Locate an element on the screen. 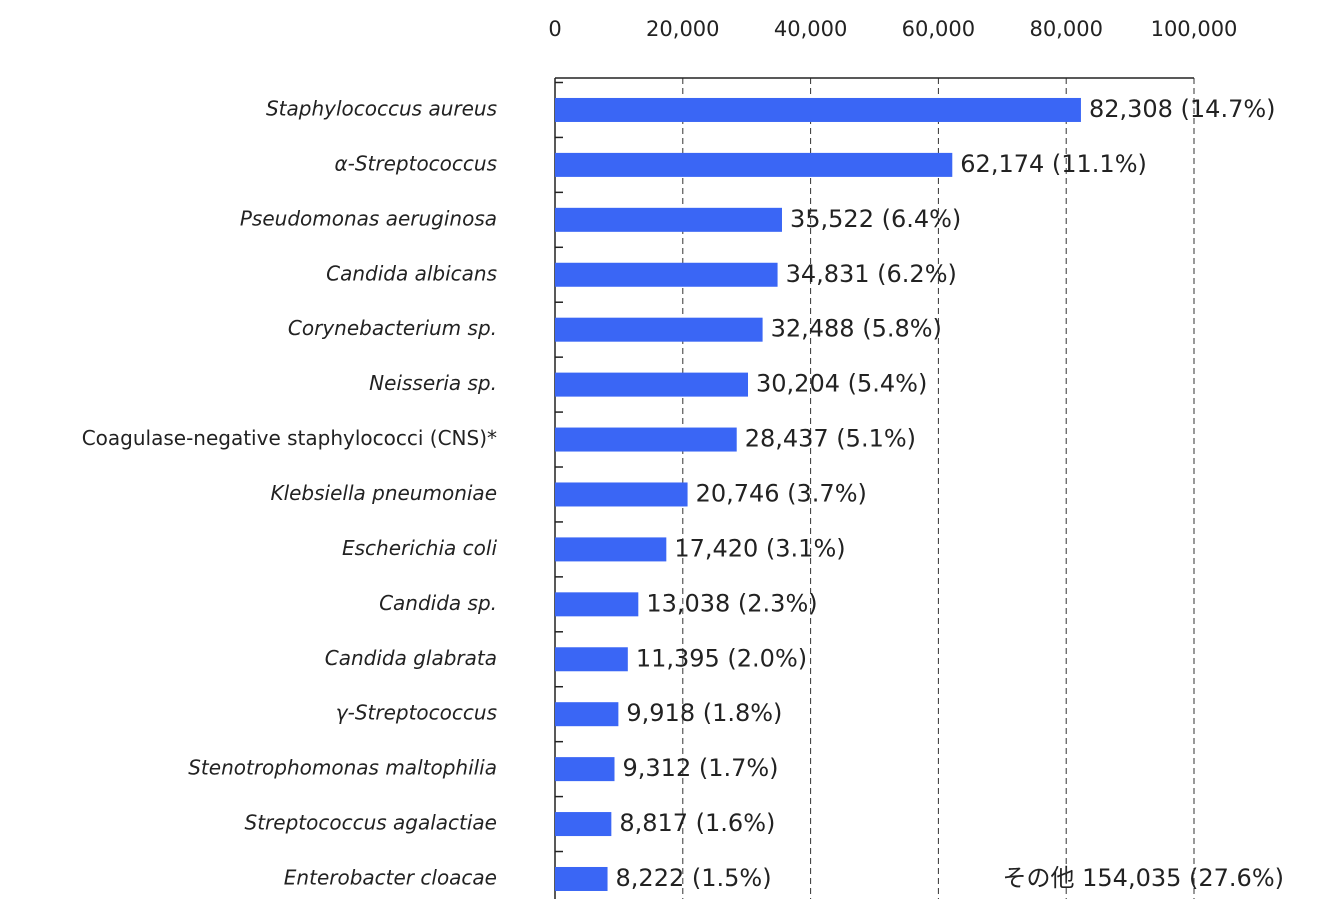 This screenshot has height=899, width=1317. annotation: その他 154,035 (27.6%) is located at coordinates (1143, 878).